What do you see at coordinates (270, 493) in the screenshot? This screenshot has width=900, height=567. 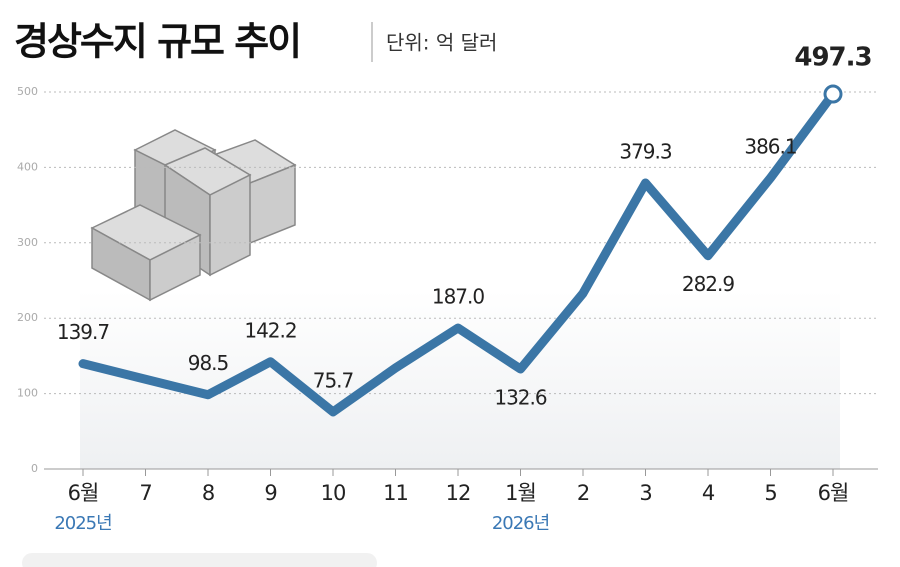 I see `x-tick-label: 9` at bounding box center [270, 493].